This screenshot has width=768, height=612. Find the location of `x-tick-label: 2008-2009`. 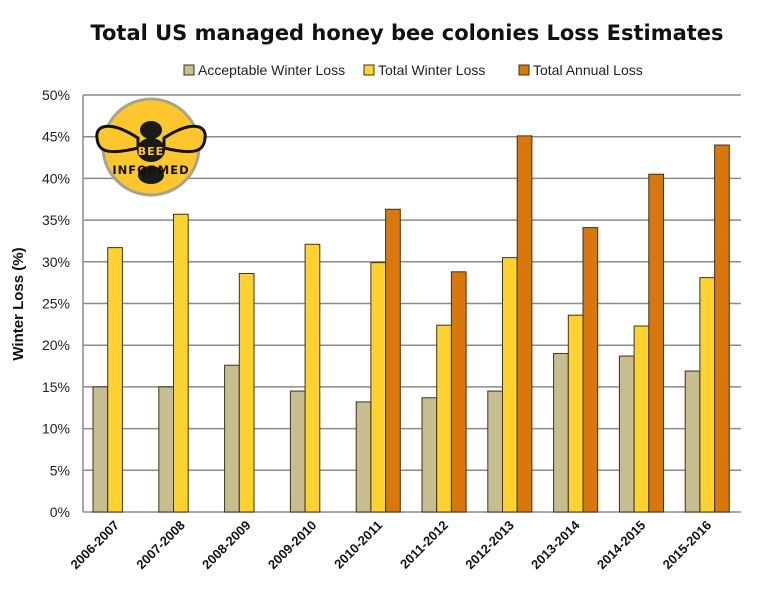

x-tick-label: 2008-2009 is located at coordinates (226, 545).